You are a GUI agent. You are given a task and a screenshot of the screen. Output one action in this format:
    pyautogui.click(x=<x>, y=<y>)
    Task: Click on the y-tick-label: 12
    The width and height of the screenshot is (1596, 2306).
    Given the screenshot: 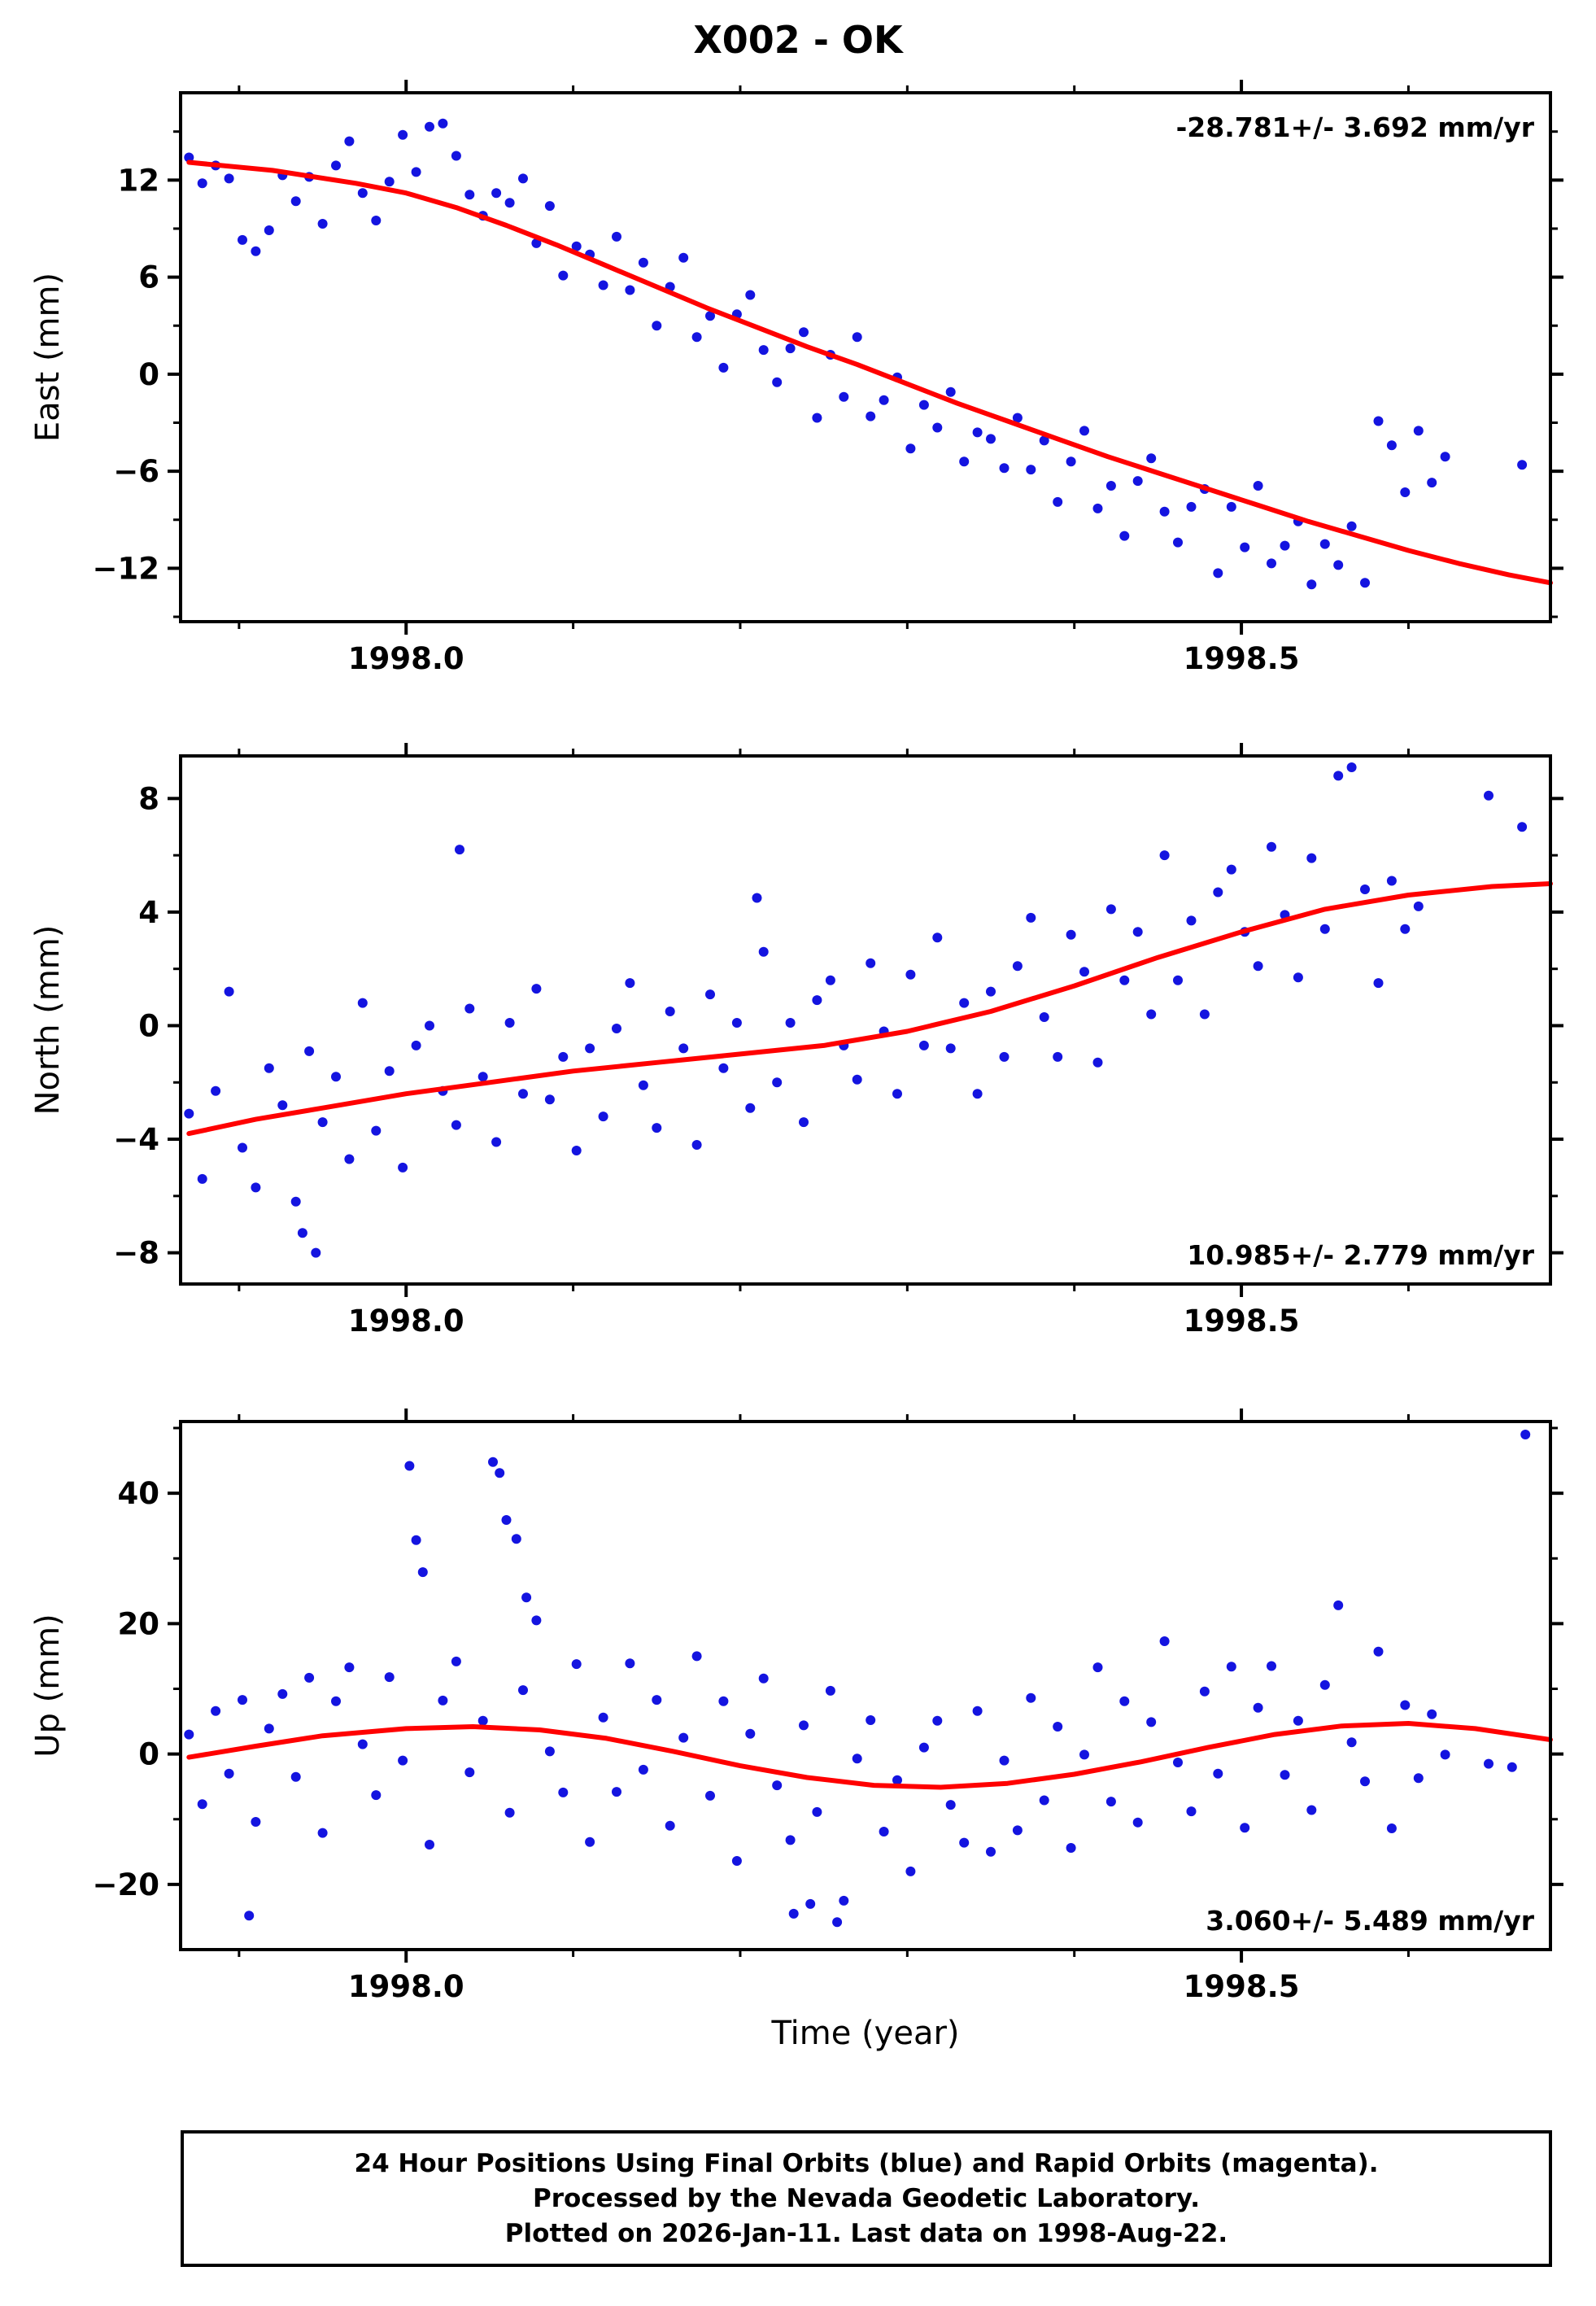 What is the action you would take?
    pyautogui.click(x=139, y=180)
    